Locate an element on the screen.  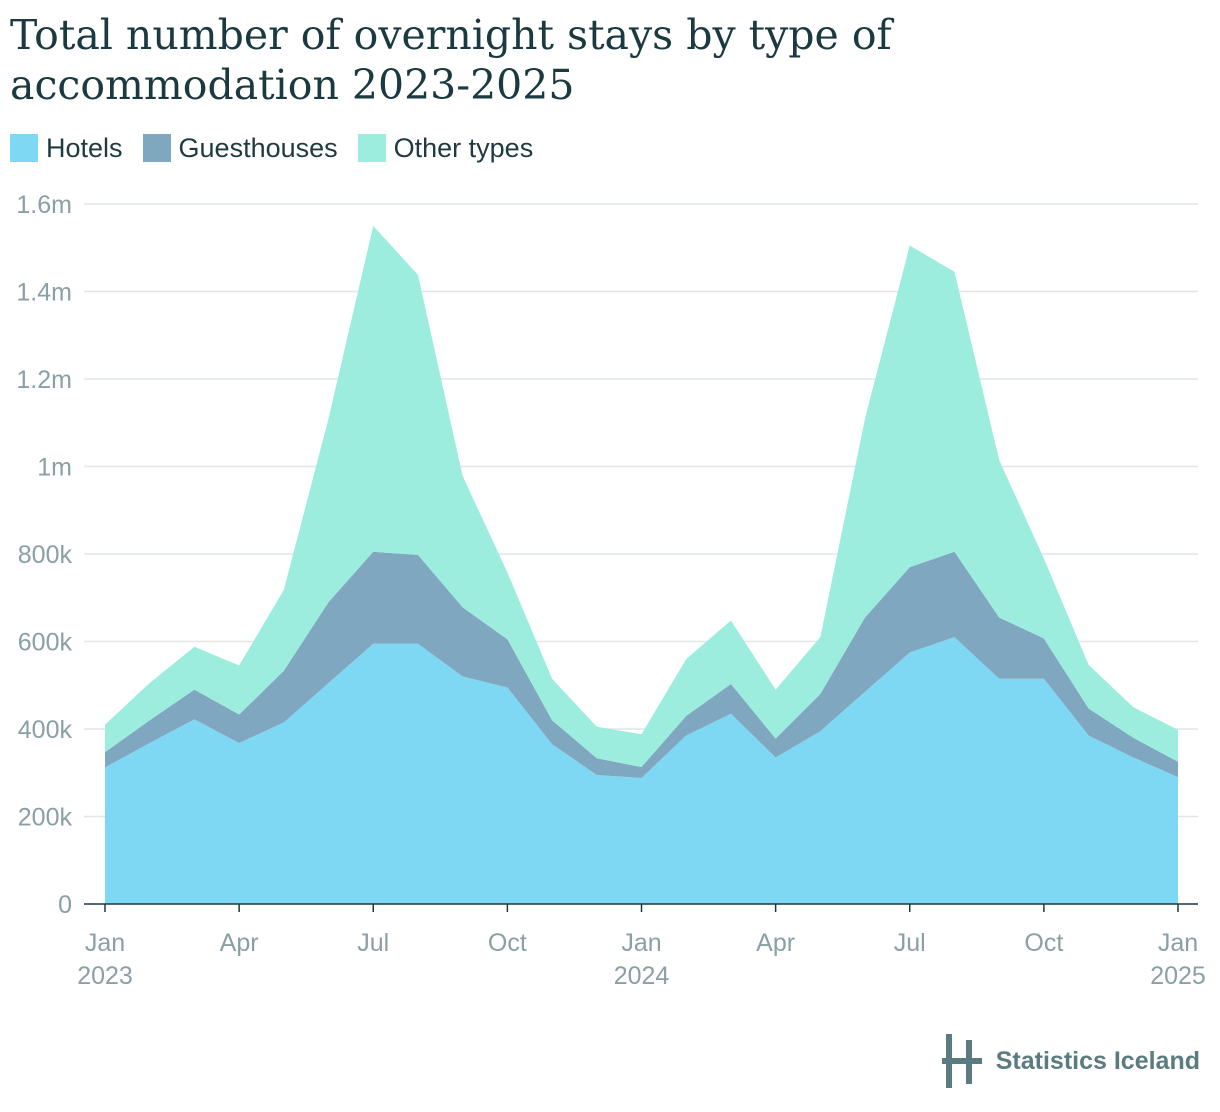
y-tick-label: 200k is located at coordinates (45, 818).